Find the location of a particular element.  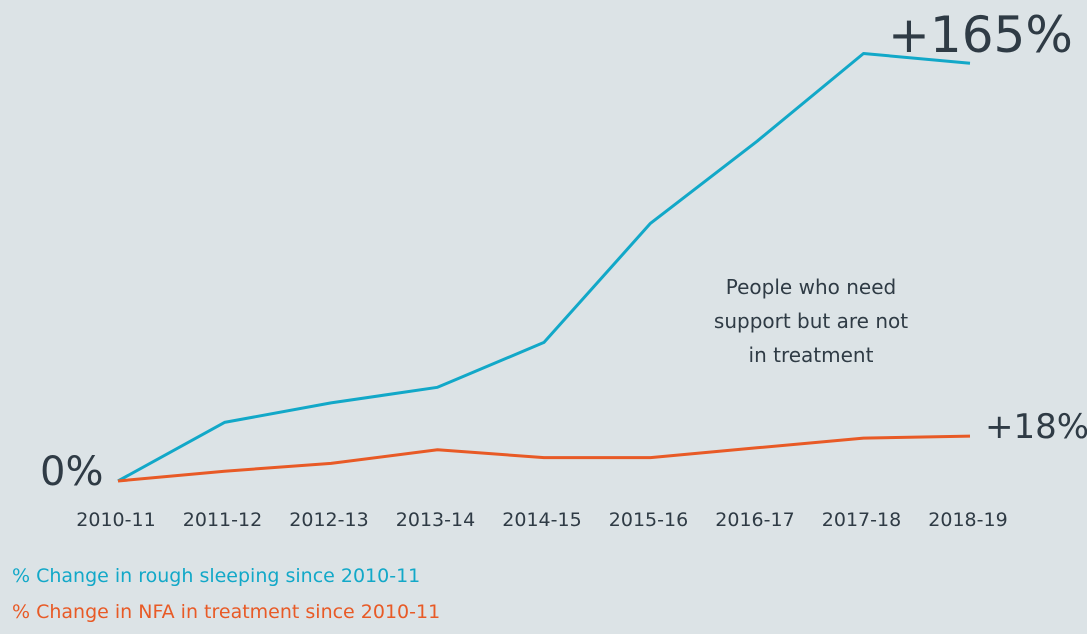

x-tick-label: 2017-18 is located at coordinates (861, 520).